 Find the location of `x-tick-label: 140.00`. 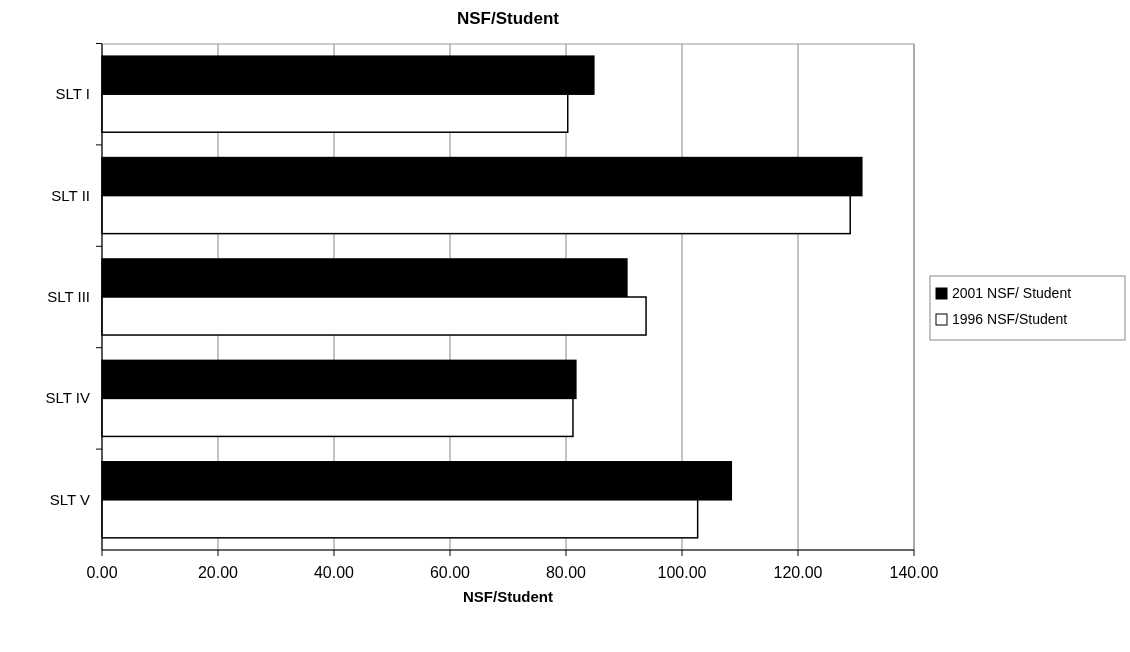

x-tick-label: 140.00 is located at coordinates (914, 572).